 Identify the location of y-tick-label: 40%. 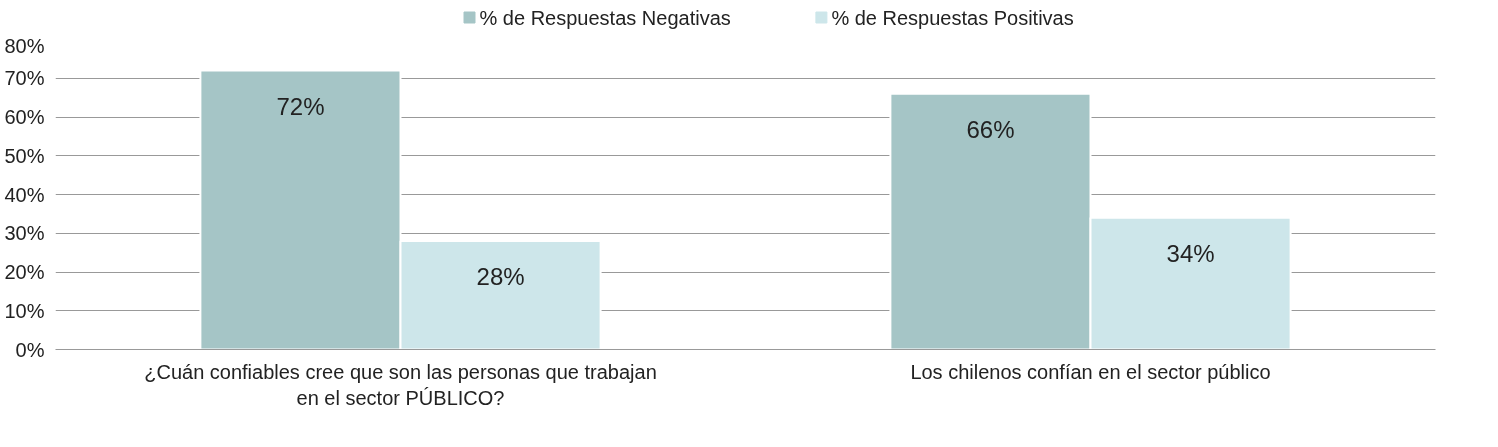
(24, 194).